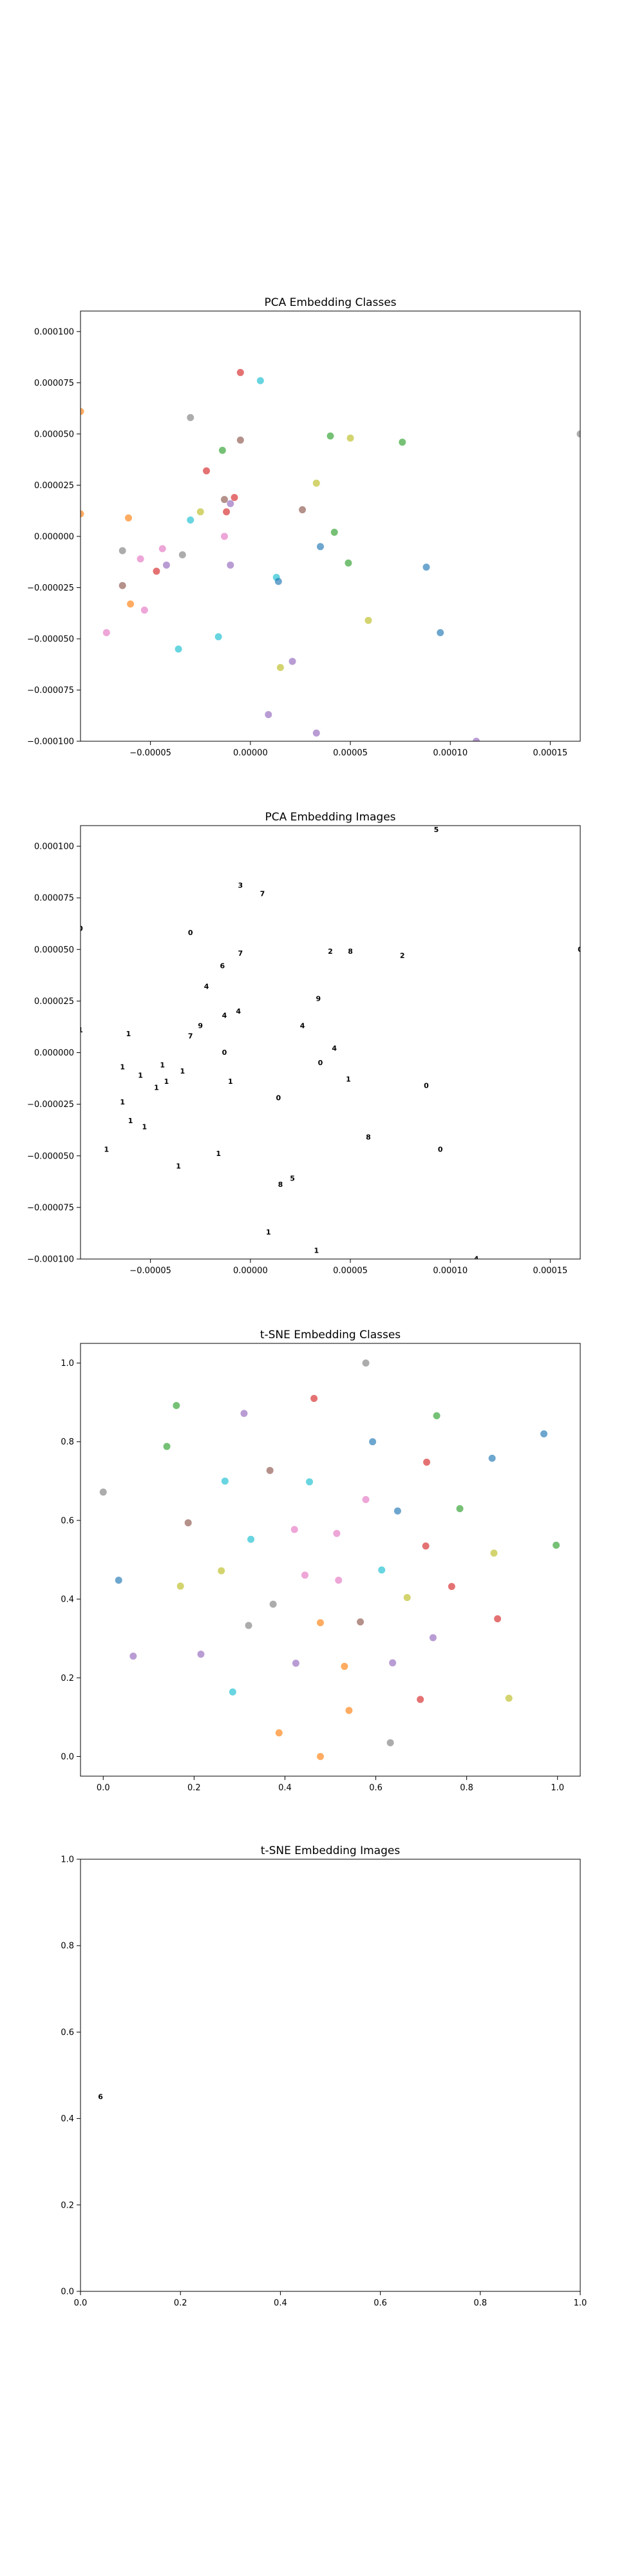 The width and height of the screenshot is (644, 2576). I want to click on image-marker: 7, so click(240, 953).